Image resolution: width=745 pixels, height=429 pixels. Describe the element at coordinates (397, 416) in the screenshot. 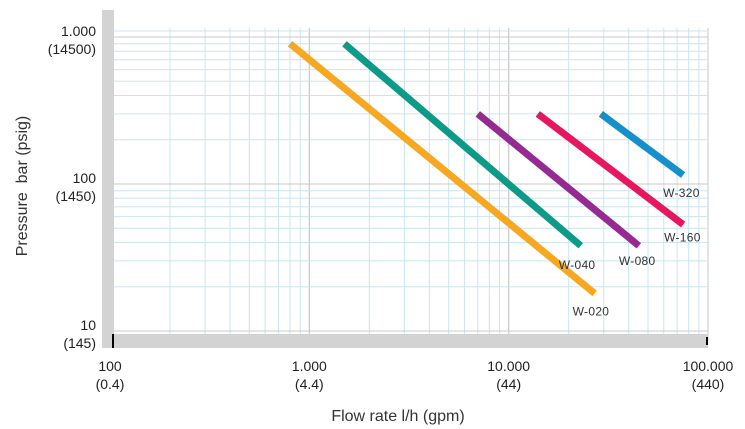

I see `x-axis-title: Flow rate l/h (gpm)` at that location.